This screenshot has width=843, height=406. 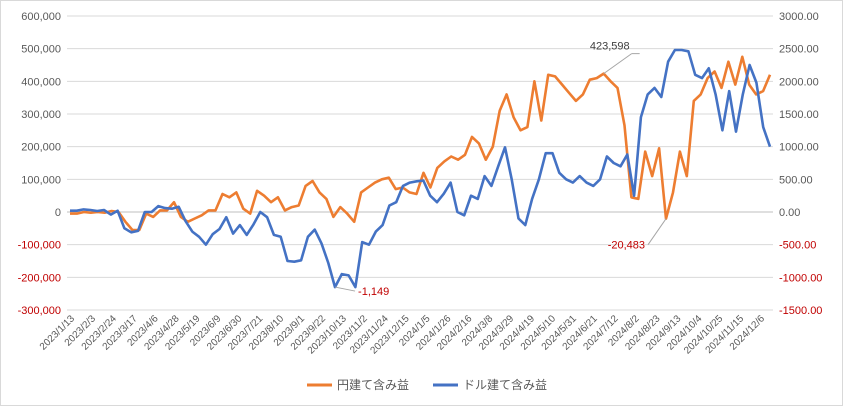 What do you see at coordinates (39, 278) in the screenshot?
I see `left-tick-label: -200,000` at bounding box center [39, 278].